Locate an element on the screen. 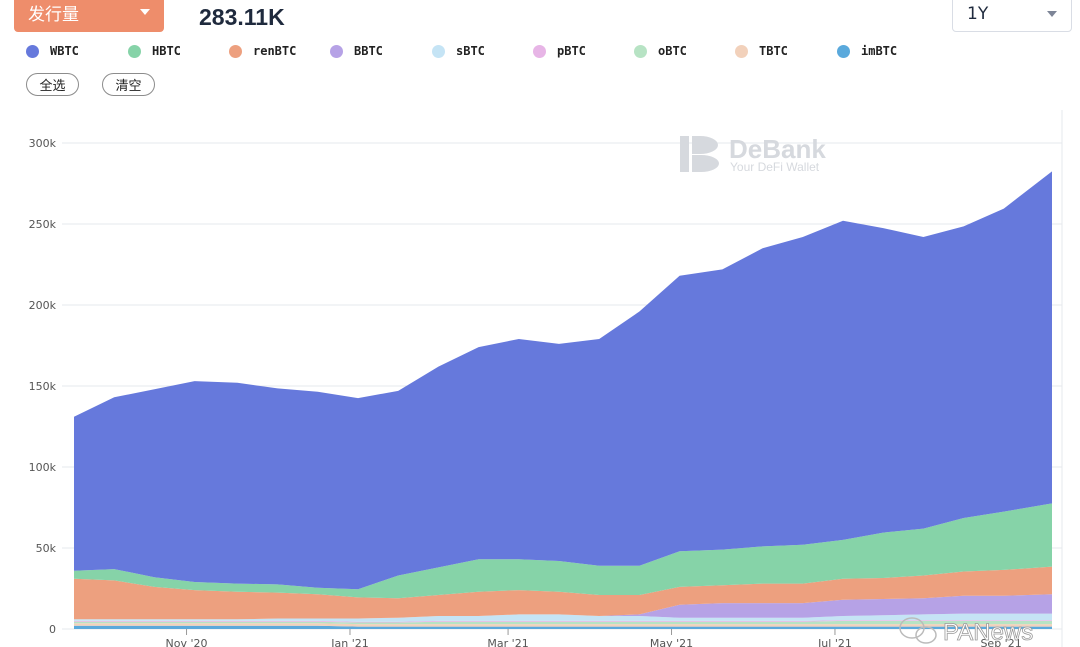 The image size is (1080, 647). legend-dot-pbtc is located at coordinates (539, 51).